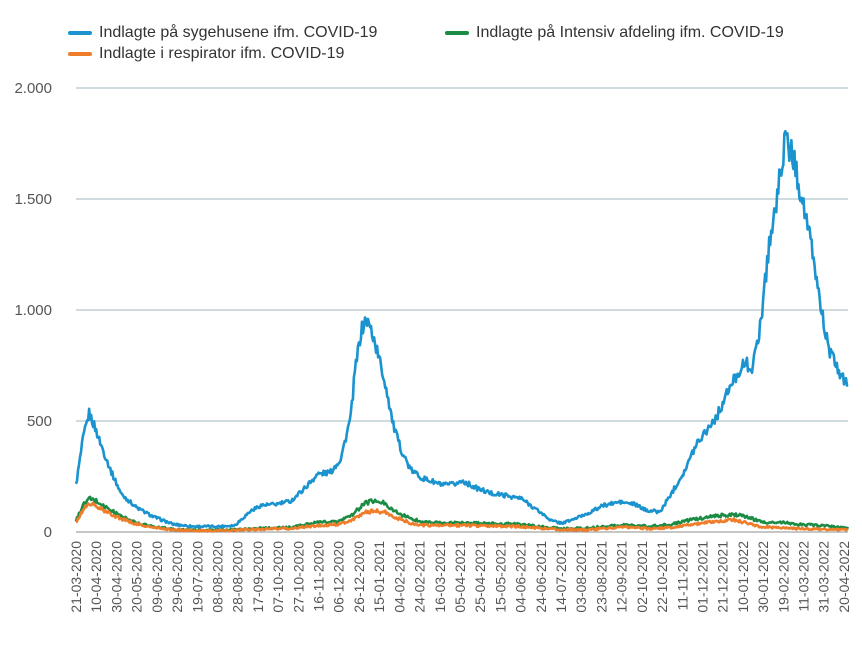 The width and height of the screenshot is (862, 646). What do you see at coordinates (39, 421) in the screenshot?
I see `y-tick-label: 500` at bounding box center [39, 421].